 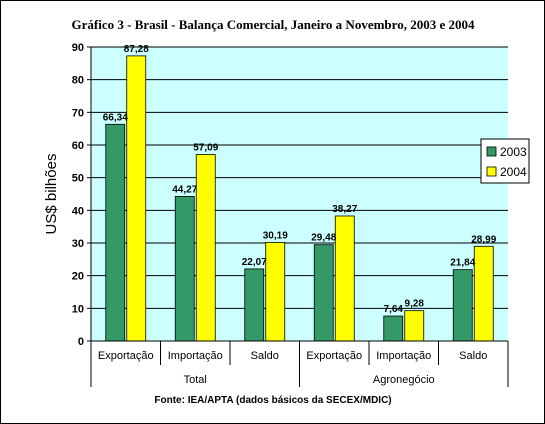 I want to click on data-label-2004: 38,27, so click(x=344, y=209).